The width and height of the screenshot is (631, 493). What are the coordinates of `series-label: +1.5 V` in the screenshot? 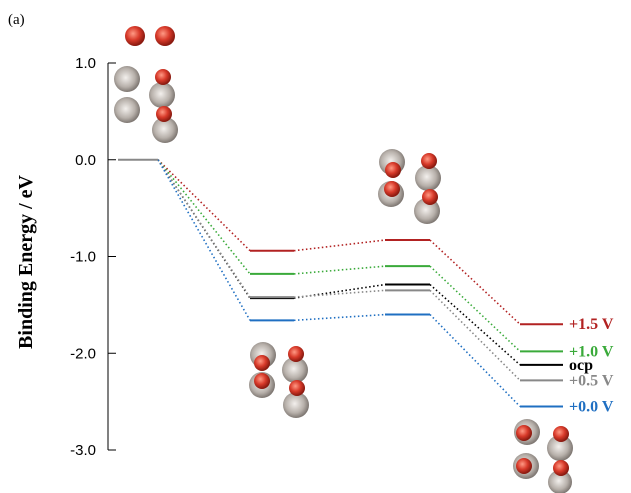 It's located at (591, 324).